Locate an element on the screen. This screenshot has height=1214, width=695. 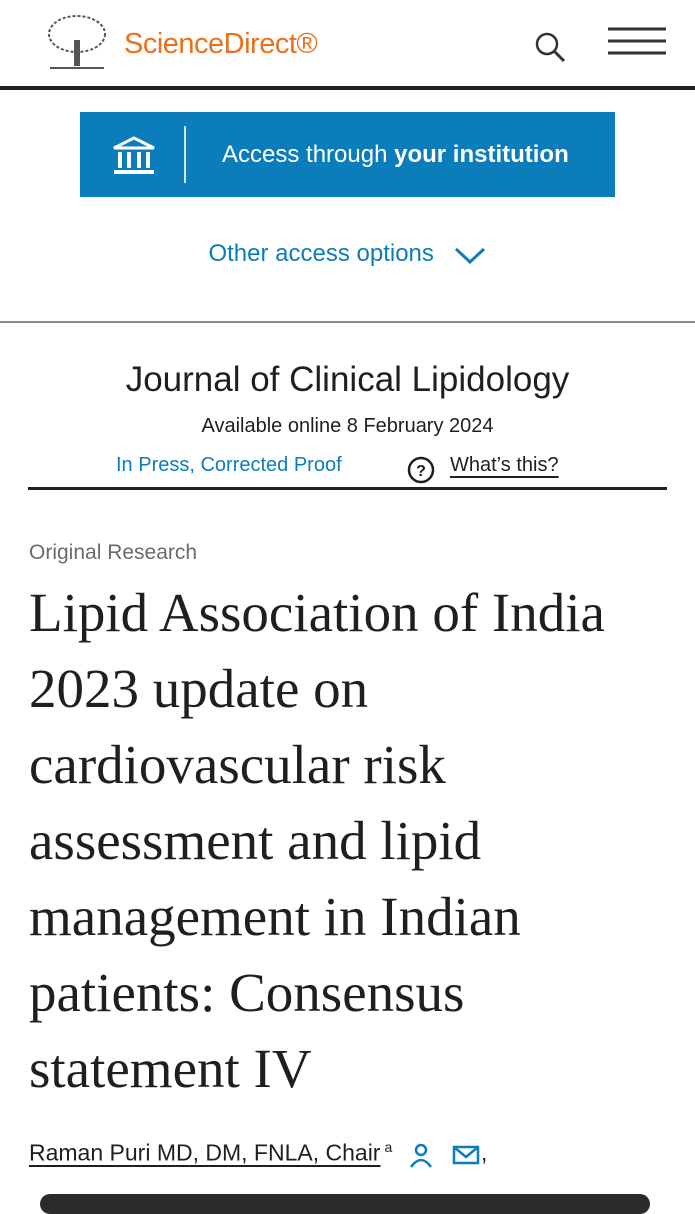
person-icon is located at coordinates (421, 1155).